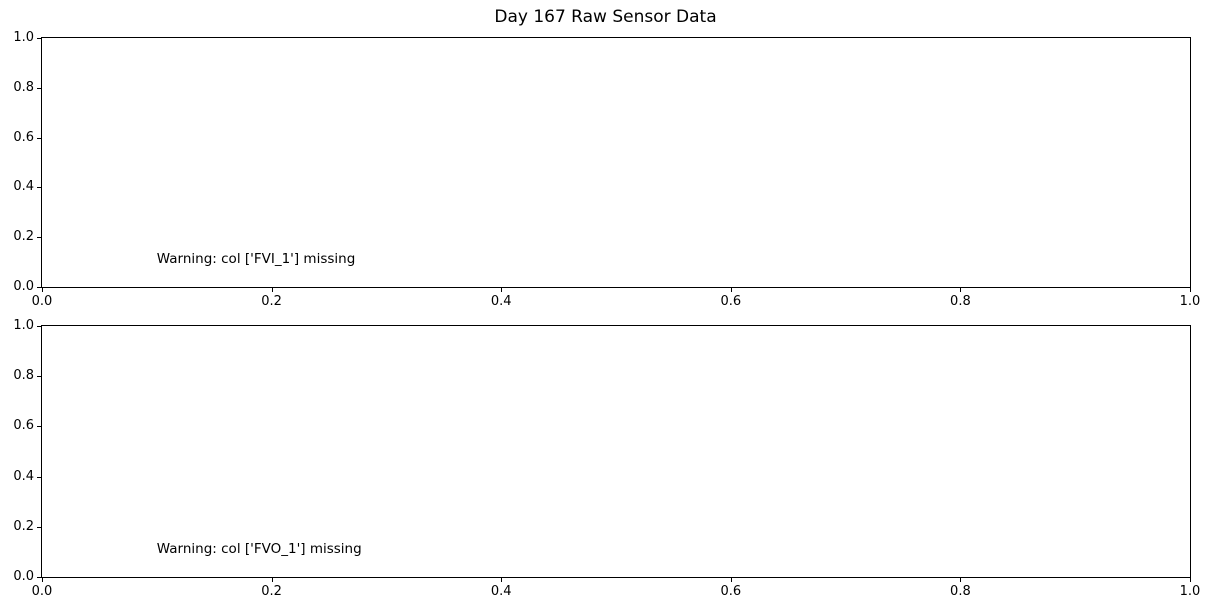 This screenshot has width=1211, height=611. Describe the element at coordinates (605, 17) in the screenshot. I see `figure-title: Day 167 Raw Sensor Data` at that location.